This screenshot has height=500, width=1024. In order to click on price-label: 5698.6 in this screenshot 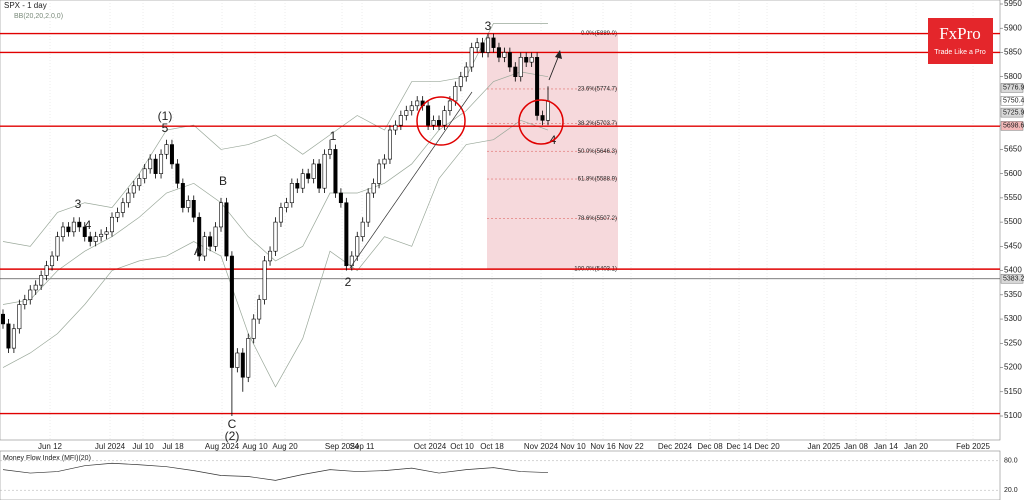, I will do `click(1013, 126)`.